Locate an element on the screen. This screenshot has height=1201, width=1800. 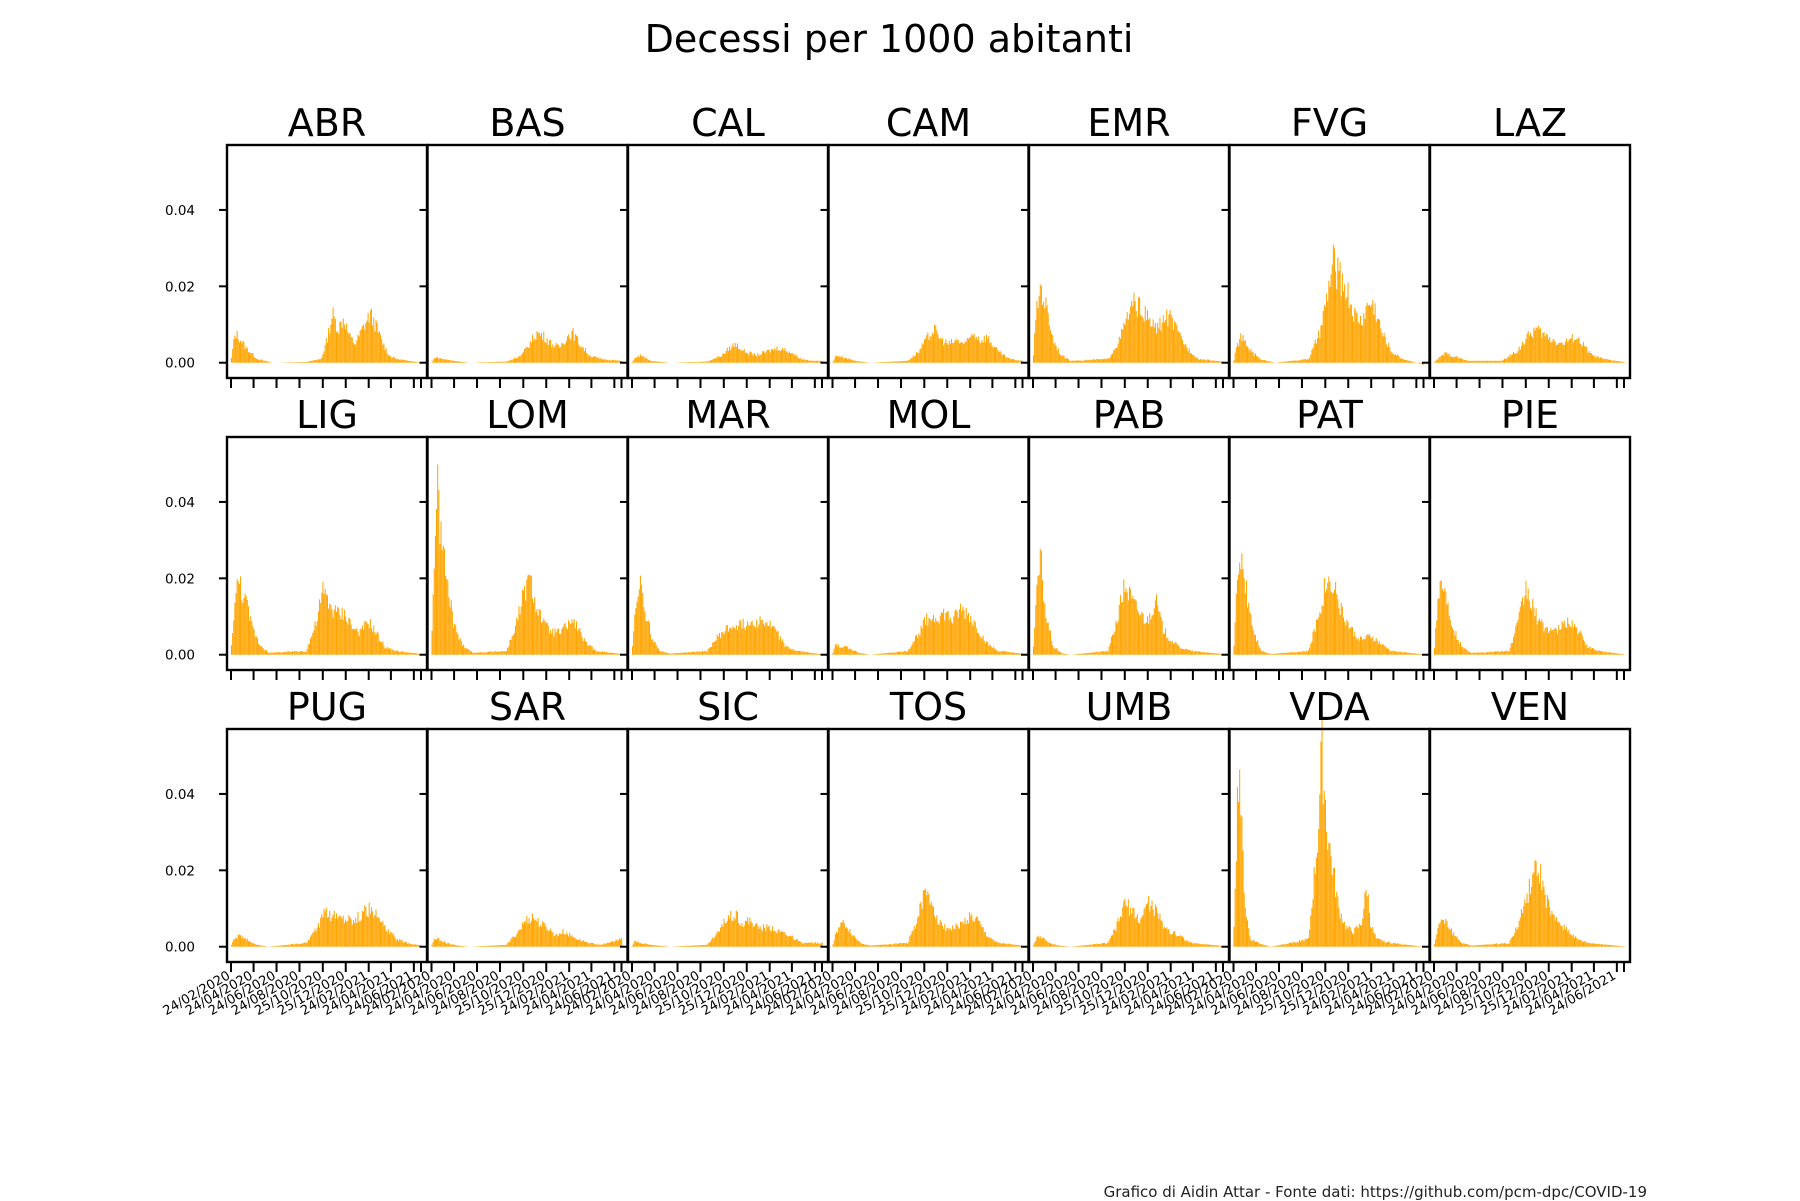
panel-cal: CAL is located at coordinates (724, 244).